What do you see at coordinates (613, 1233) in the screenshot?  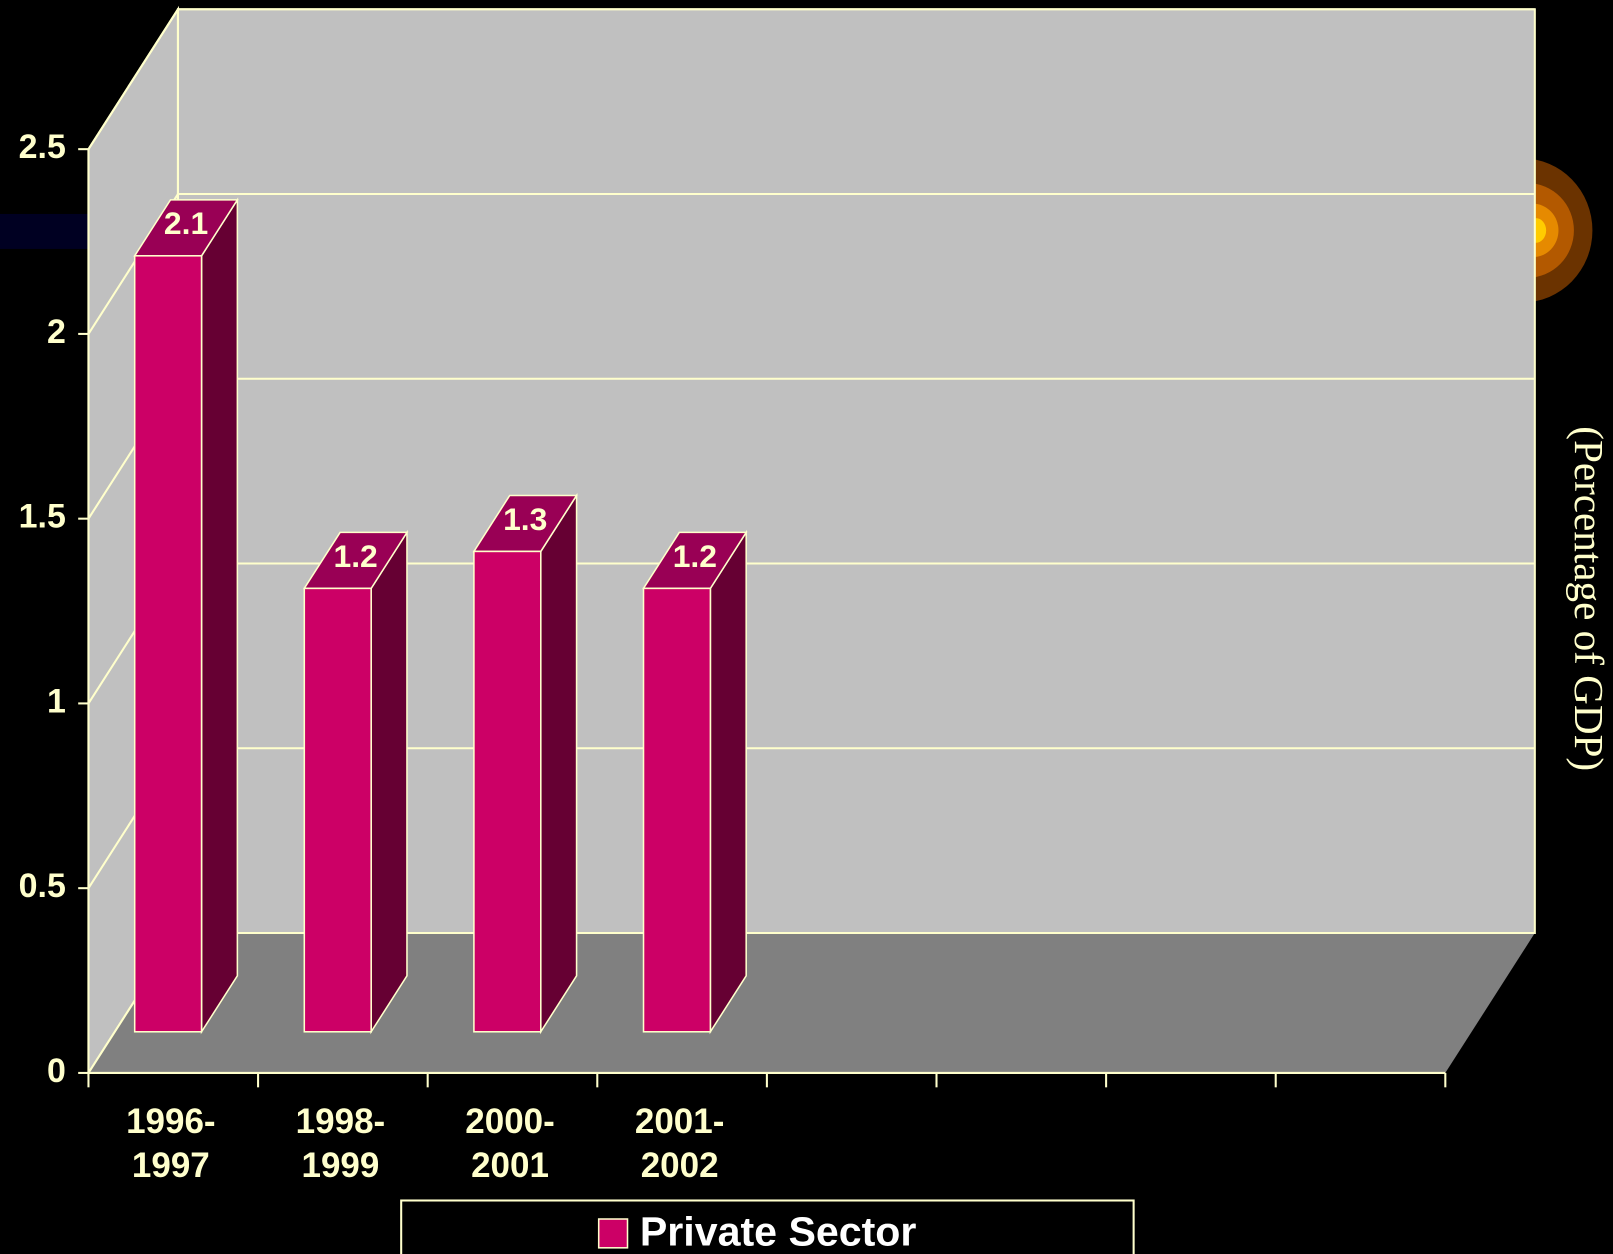 I see `legend-swatch` at bounding box center [613, 1233].